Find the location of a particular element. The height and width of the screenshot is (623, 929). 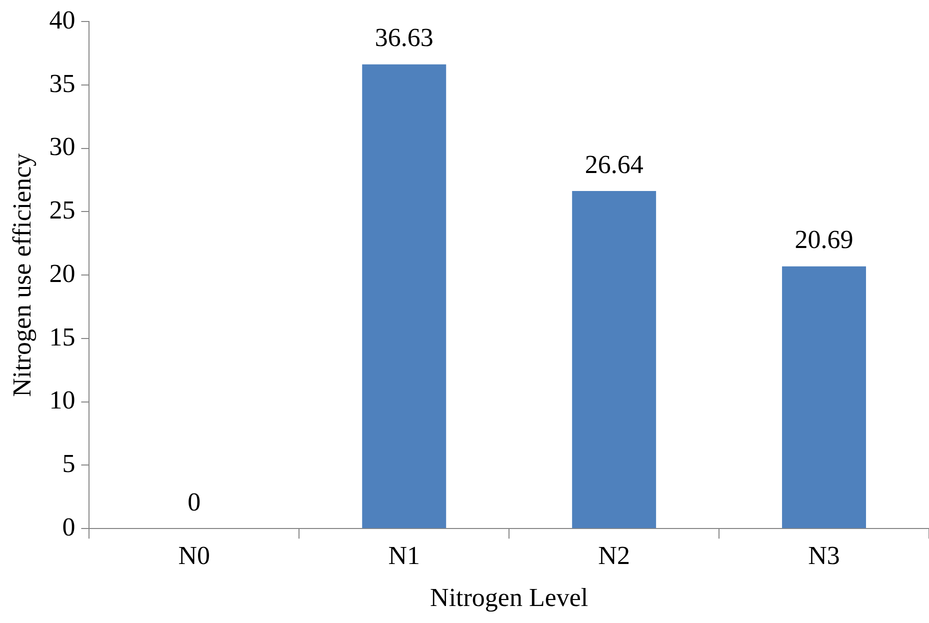

y-tick-label: 10 is located at coordinates (62, 400).